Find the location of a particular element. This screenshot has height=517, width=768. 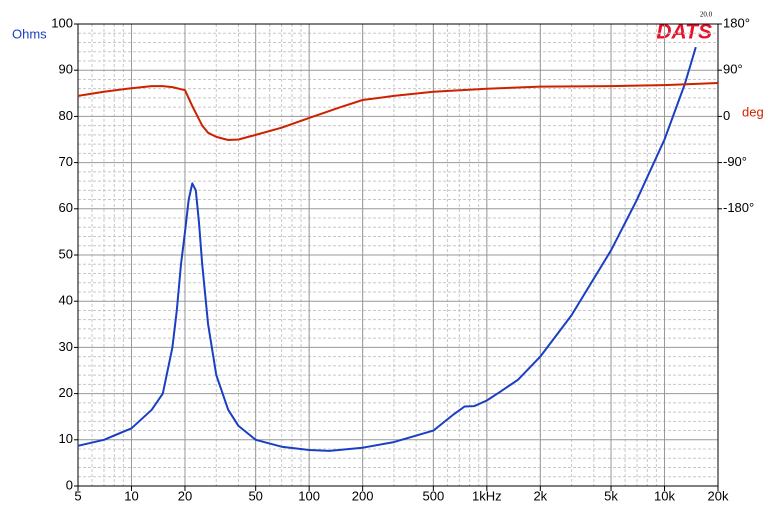

x-tick-label: 100 is located at coordinates (309, 495).